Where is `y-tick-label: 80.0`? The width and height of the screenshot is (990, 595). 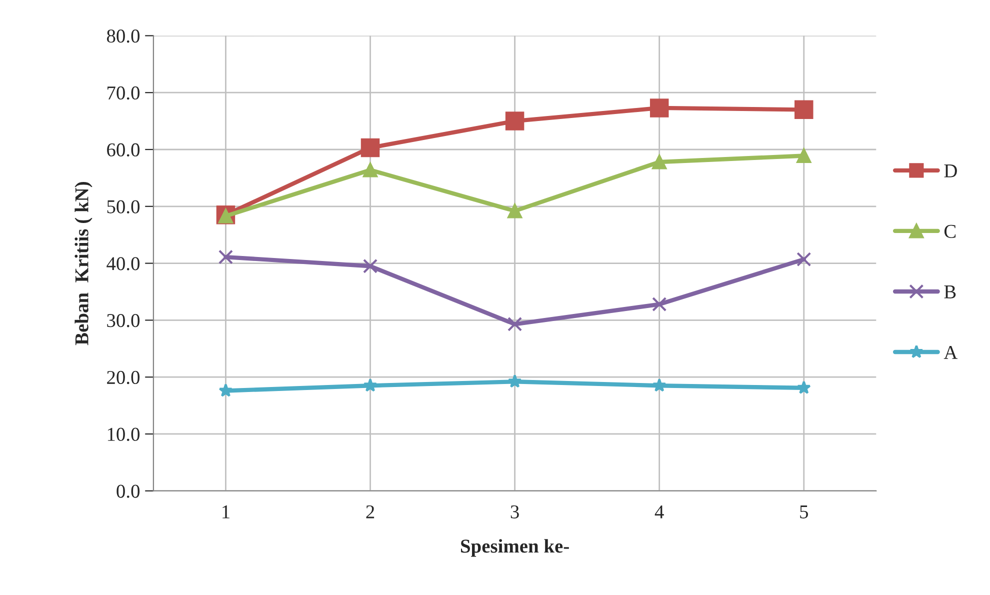 y-tick-label: 80.0 is located at coordinates (123, 36).